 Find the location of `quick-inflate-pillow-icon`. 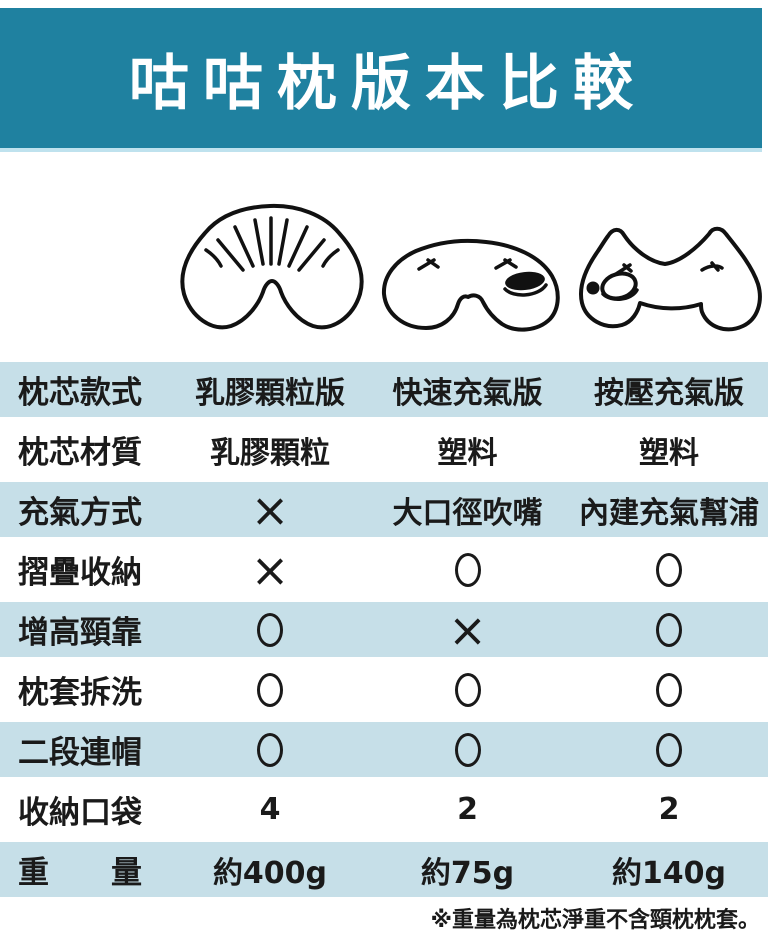

quick-inflate-pillow-icon is located at coordinates (470, 285).